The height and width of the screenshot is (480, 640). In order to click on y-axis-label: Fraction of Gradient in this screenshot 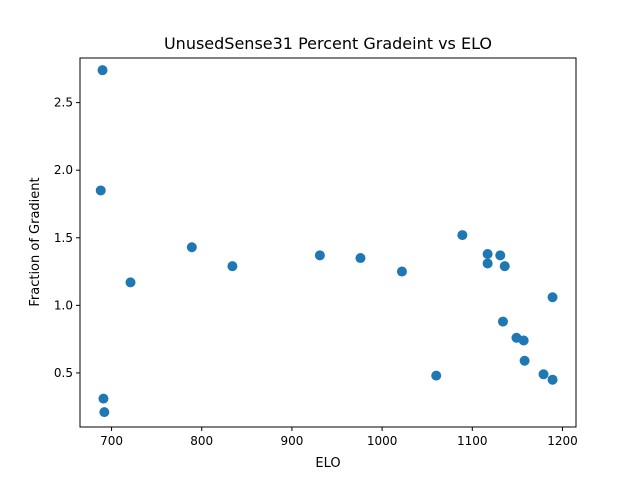, I will do `click(35, 241)`.